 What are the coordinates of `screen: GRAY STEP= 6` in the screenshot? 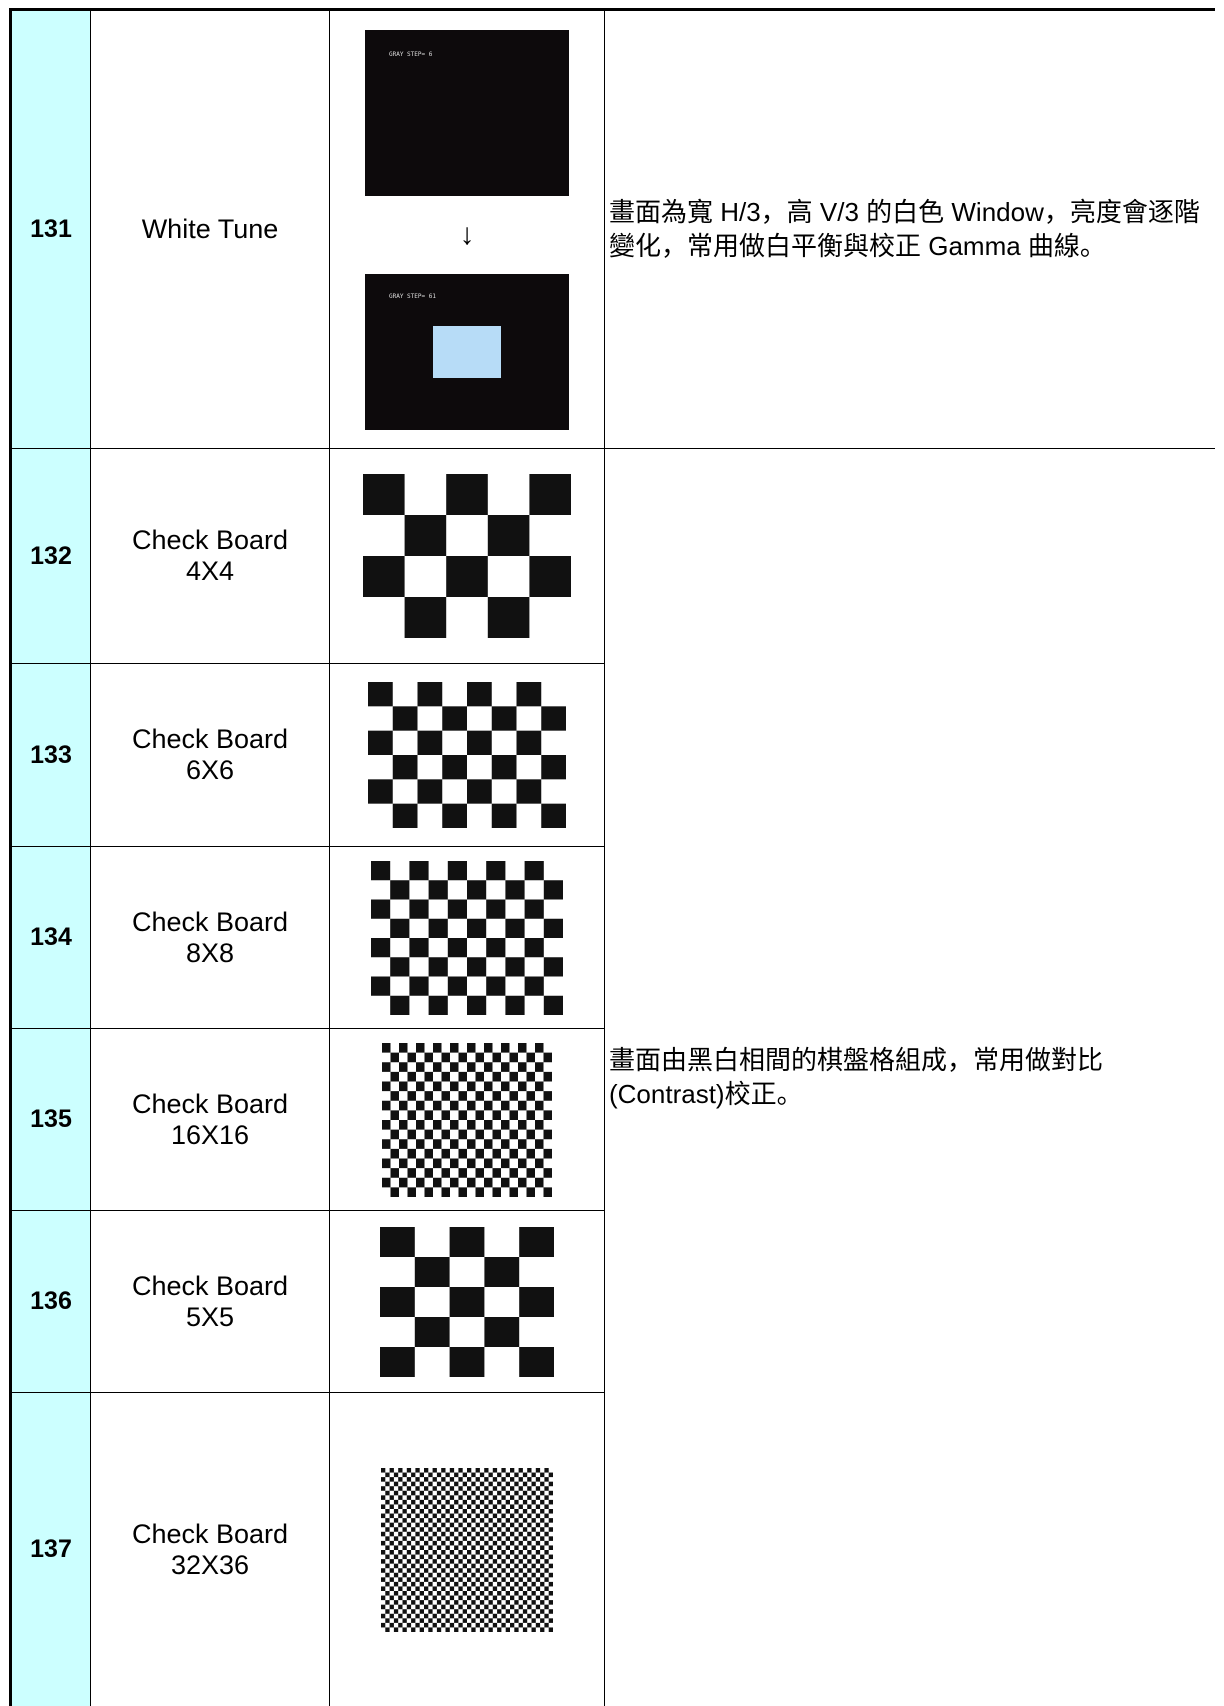 It's located at (467, 112).